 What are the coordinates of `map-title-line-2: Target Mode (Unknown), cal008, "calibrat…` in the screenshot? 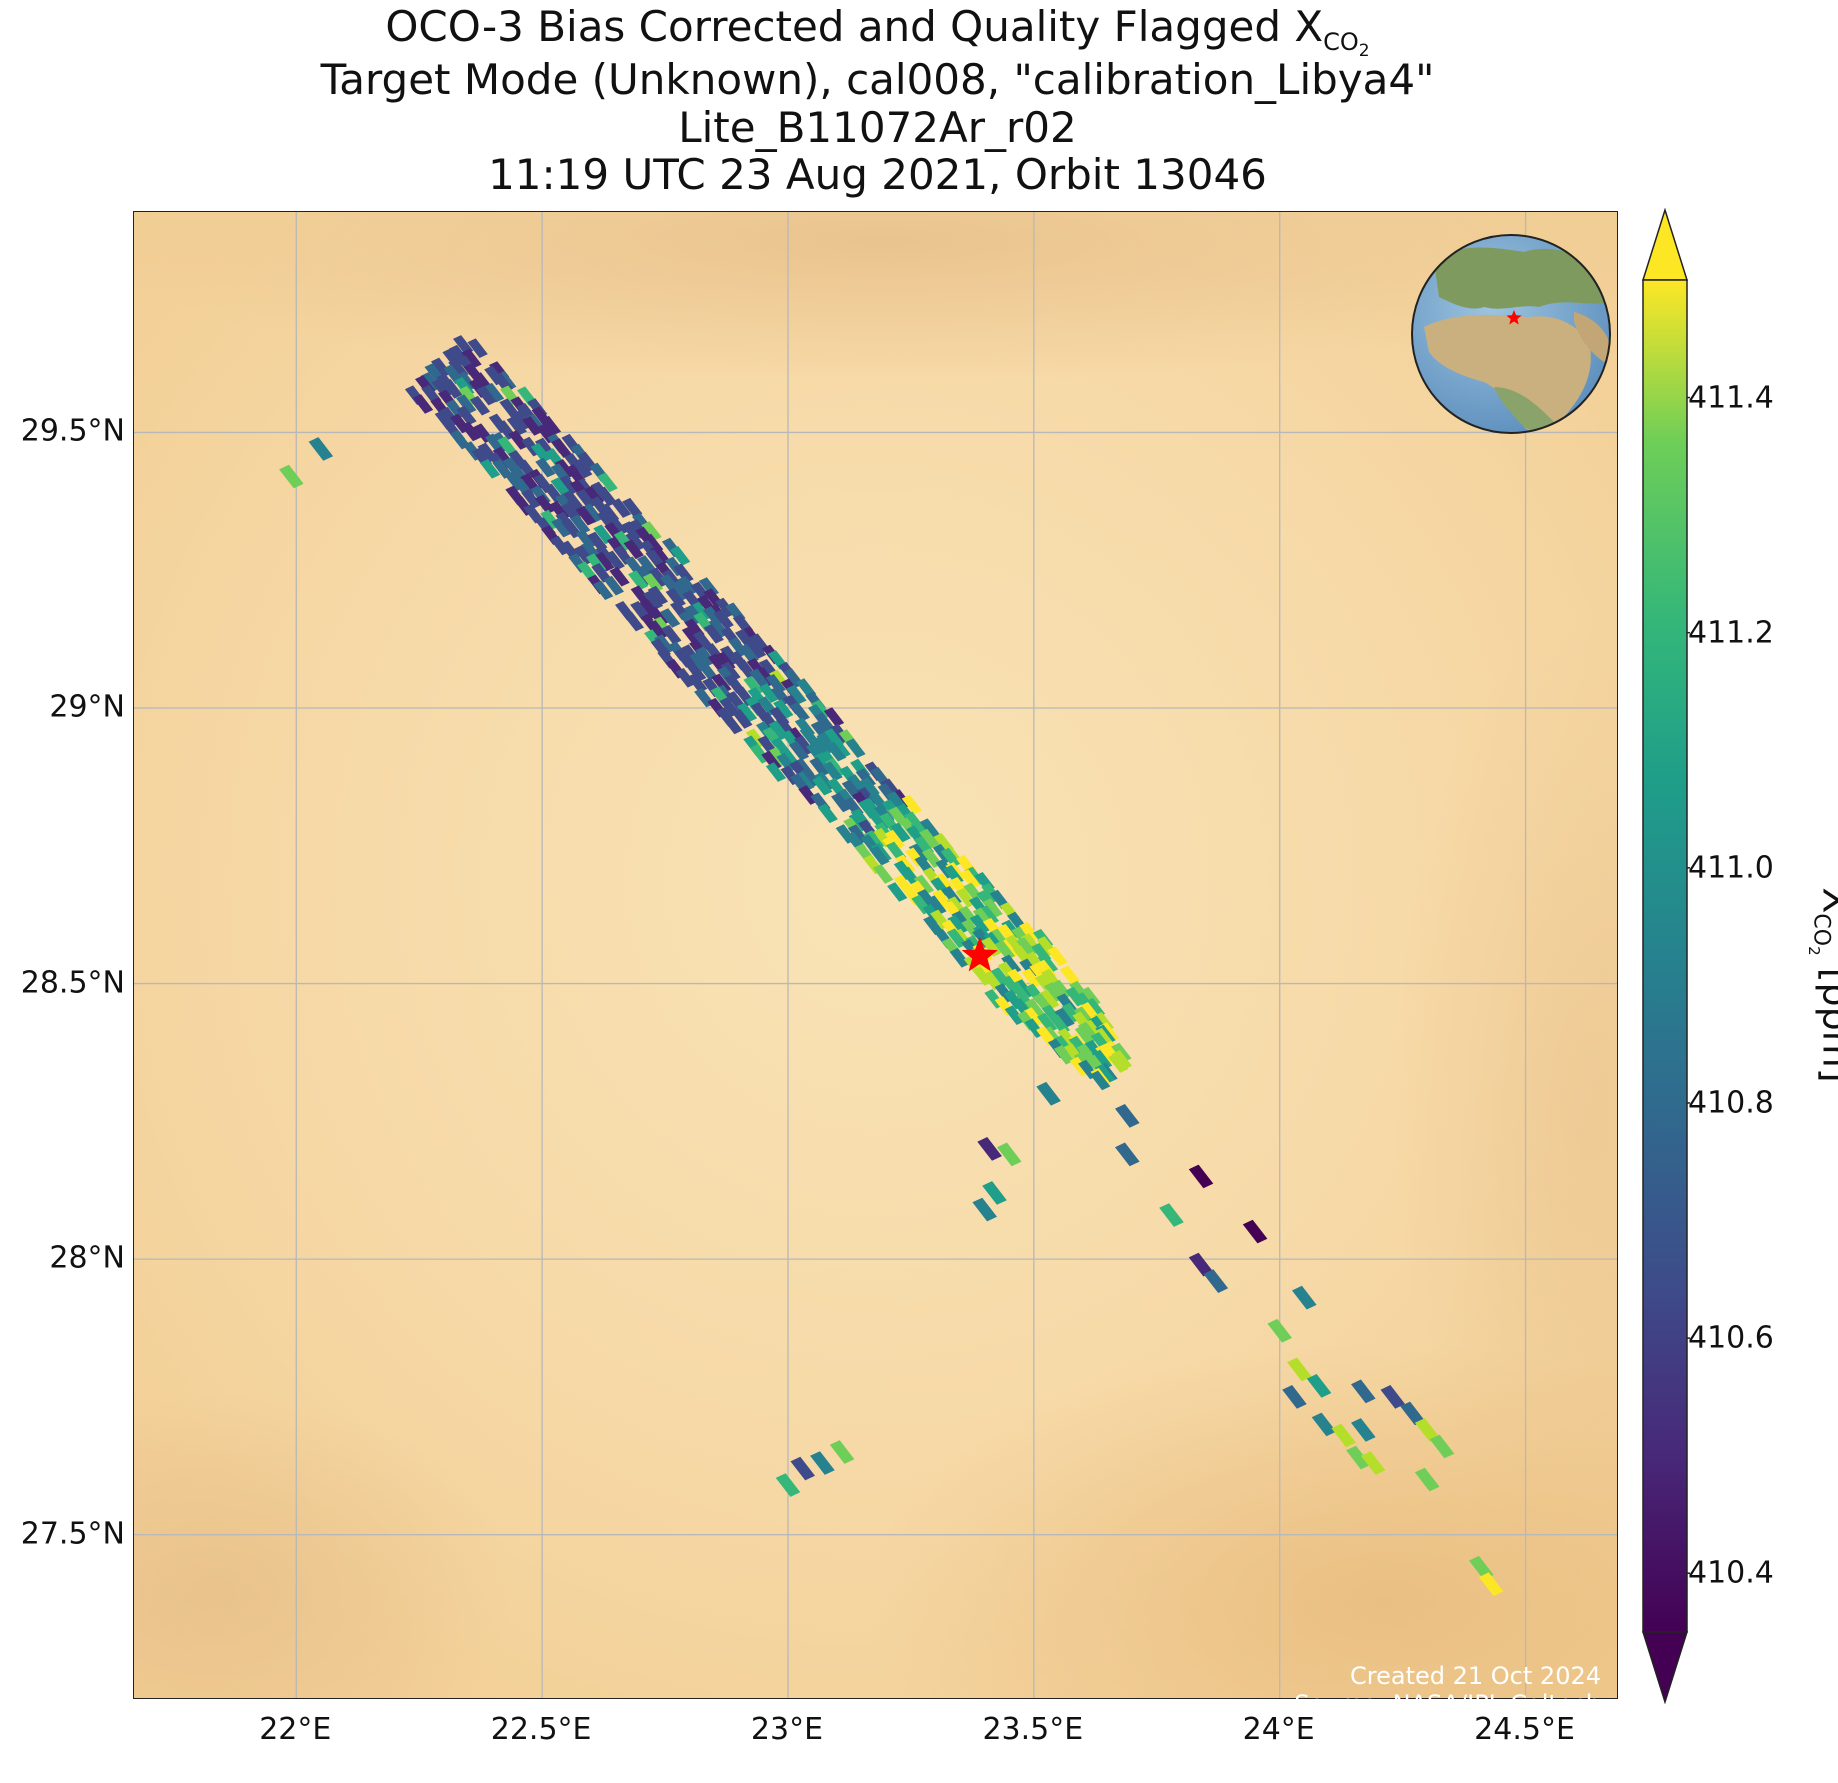 It's located at (877, 79).